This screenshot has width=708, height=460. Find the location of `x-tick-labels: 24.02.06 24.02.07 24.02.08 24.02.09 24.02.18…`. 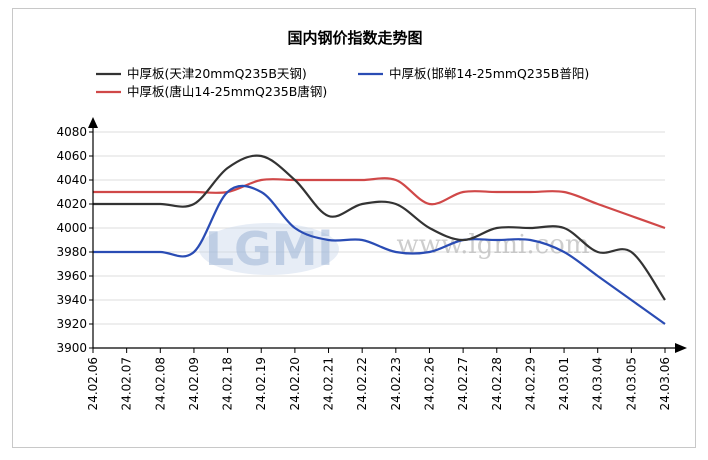

x-tick-labels: 24.02.06 24.02.07 24.02.08 24.02.09 24.02.18… is located at coordinates (379, 383).